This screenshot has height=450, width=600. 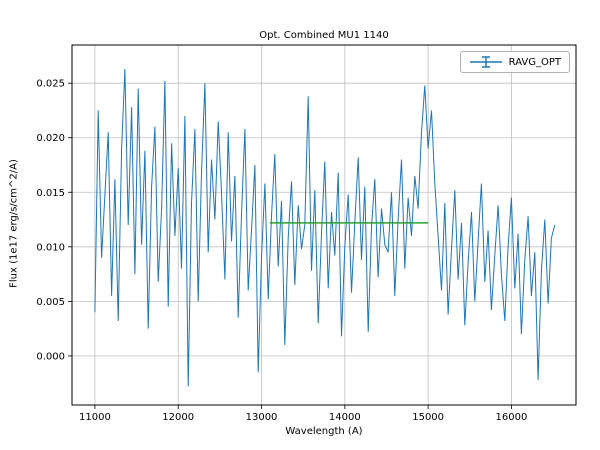 I want to click on x-tick-label: 11000, so click(x=95, y=417).